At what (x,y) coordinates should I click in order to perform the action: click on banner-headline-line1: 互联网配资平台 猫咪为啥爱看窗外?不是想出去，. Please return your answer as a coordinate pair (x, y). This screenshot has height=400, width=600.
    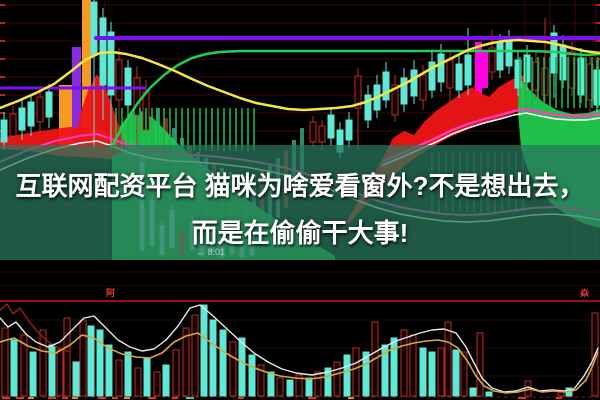
    Looking at the image, I should click on (300, 186).